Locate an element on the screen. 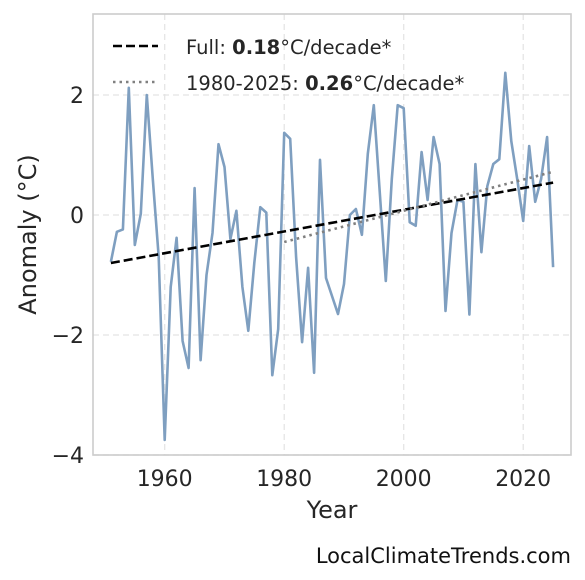 The width and height of the screenshot is (585, 580). legend-rate: 0.18 is located at coordinates (256, 47).